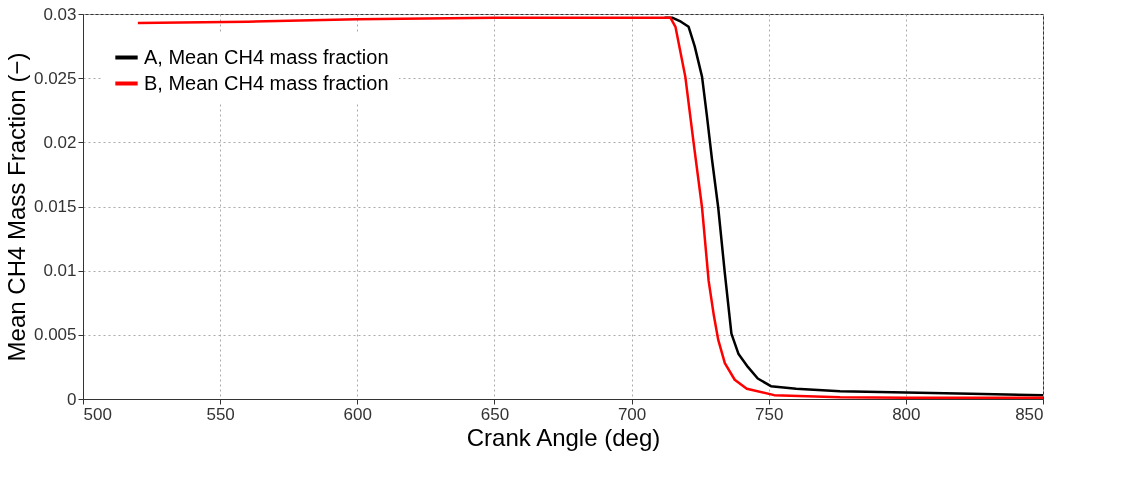 The image size is (1129, 494). I want to click on y-tick-label: 0.02, so click(60, 142).